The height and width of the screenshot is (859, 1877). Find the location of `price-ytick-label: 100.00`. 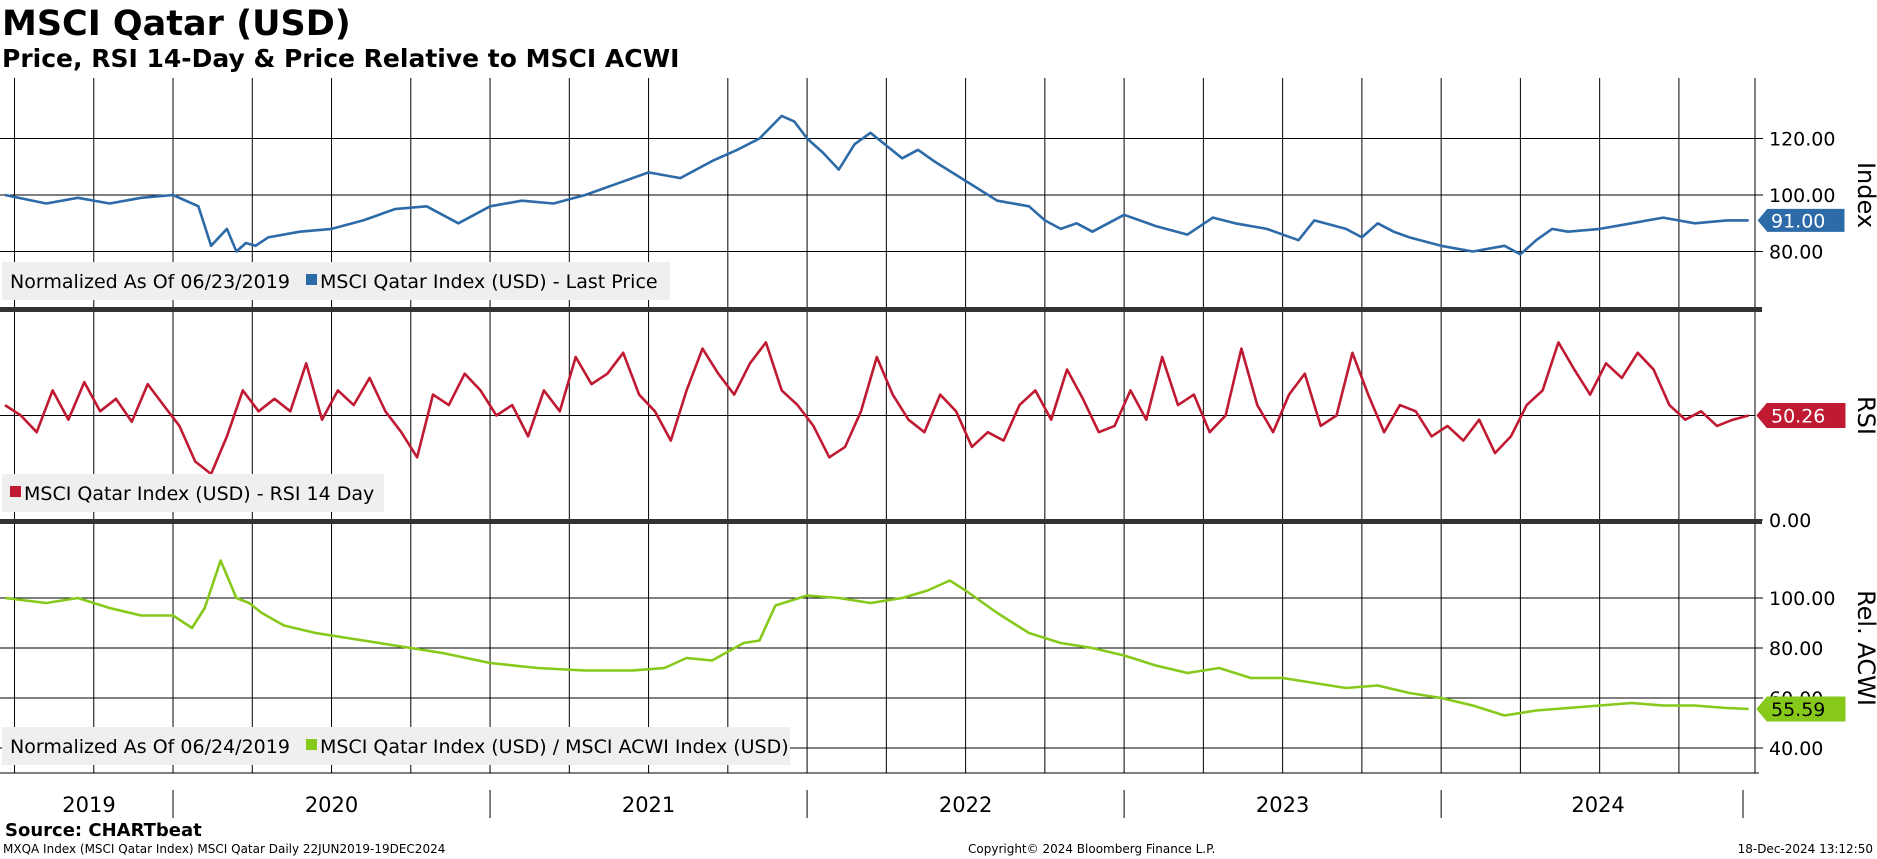

price-ytick-label: 100.00 is located at coordinates (1802, 196).